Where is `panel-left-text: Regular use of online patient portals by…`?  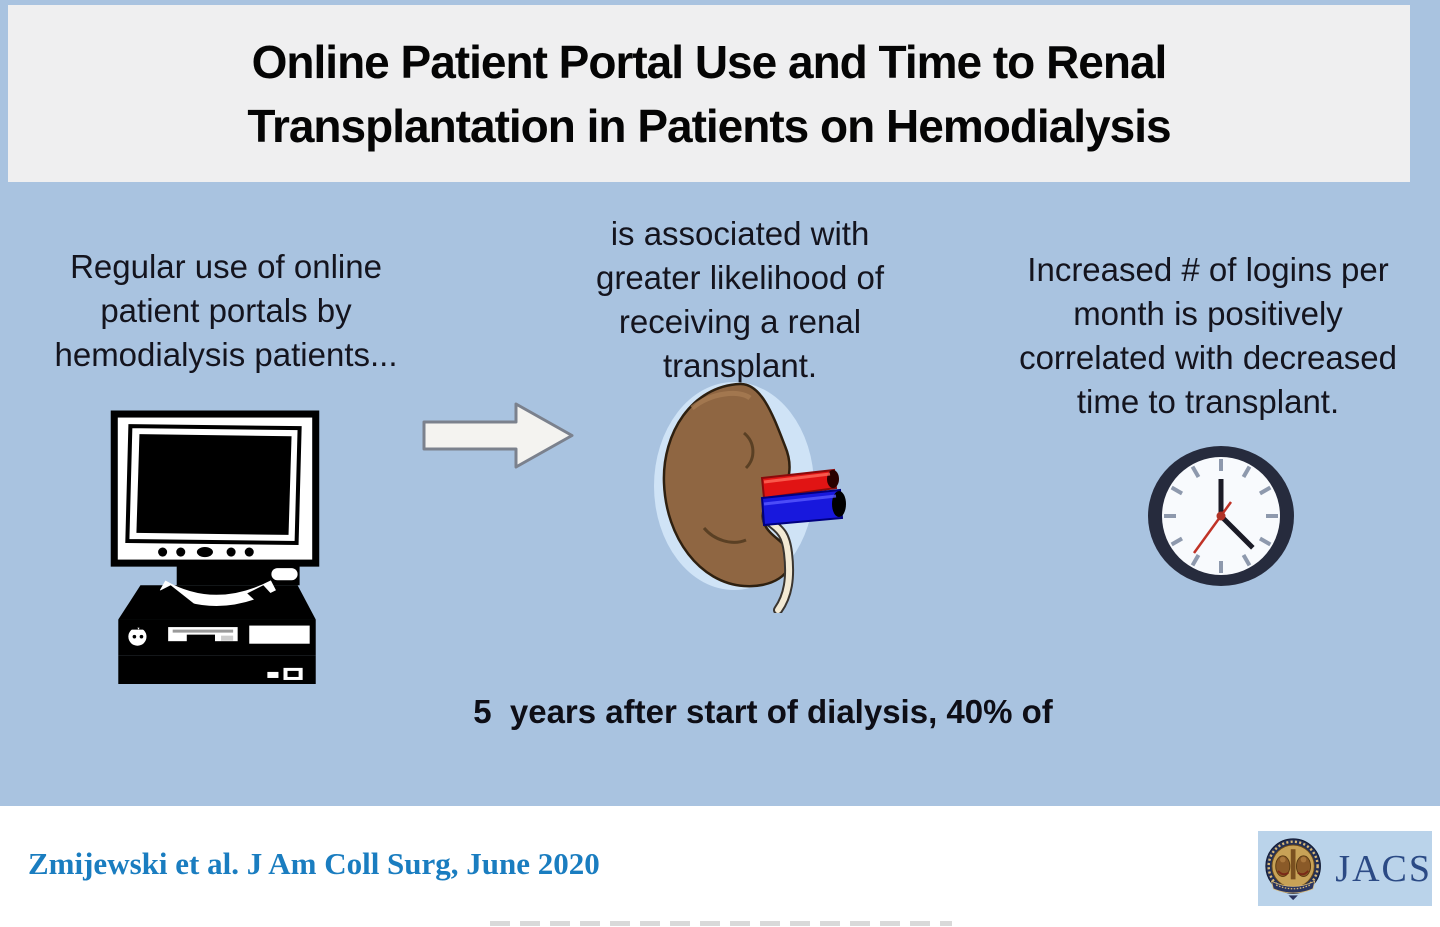
panel-left-text: Regular use of online patient portals by… is located at coordinates (226, 311).